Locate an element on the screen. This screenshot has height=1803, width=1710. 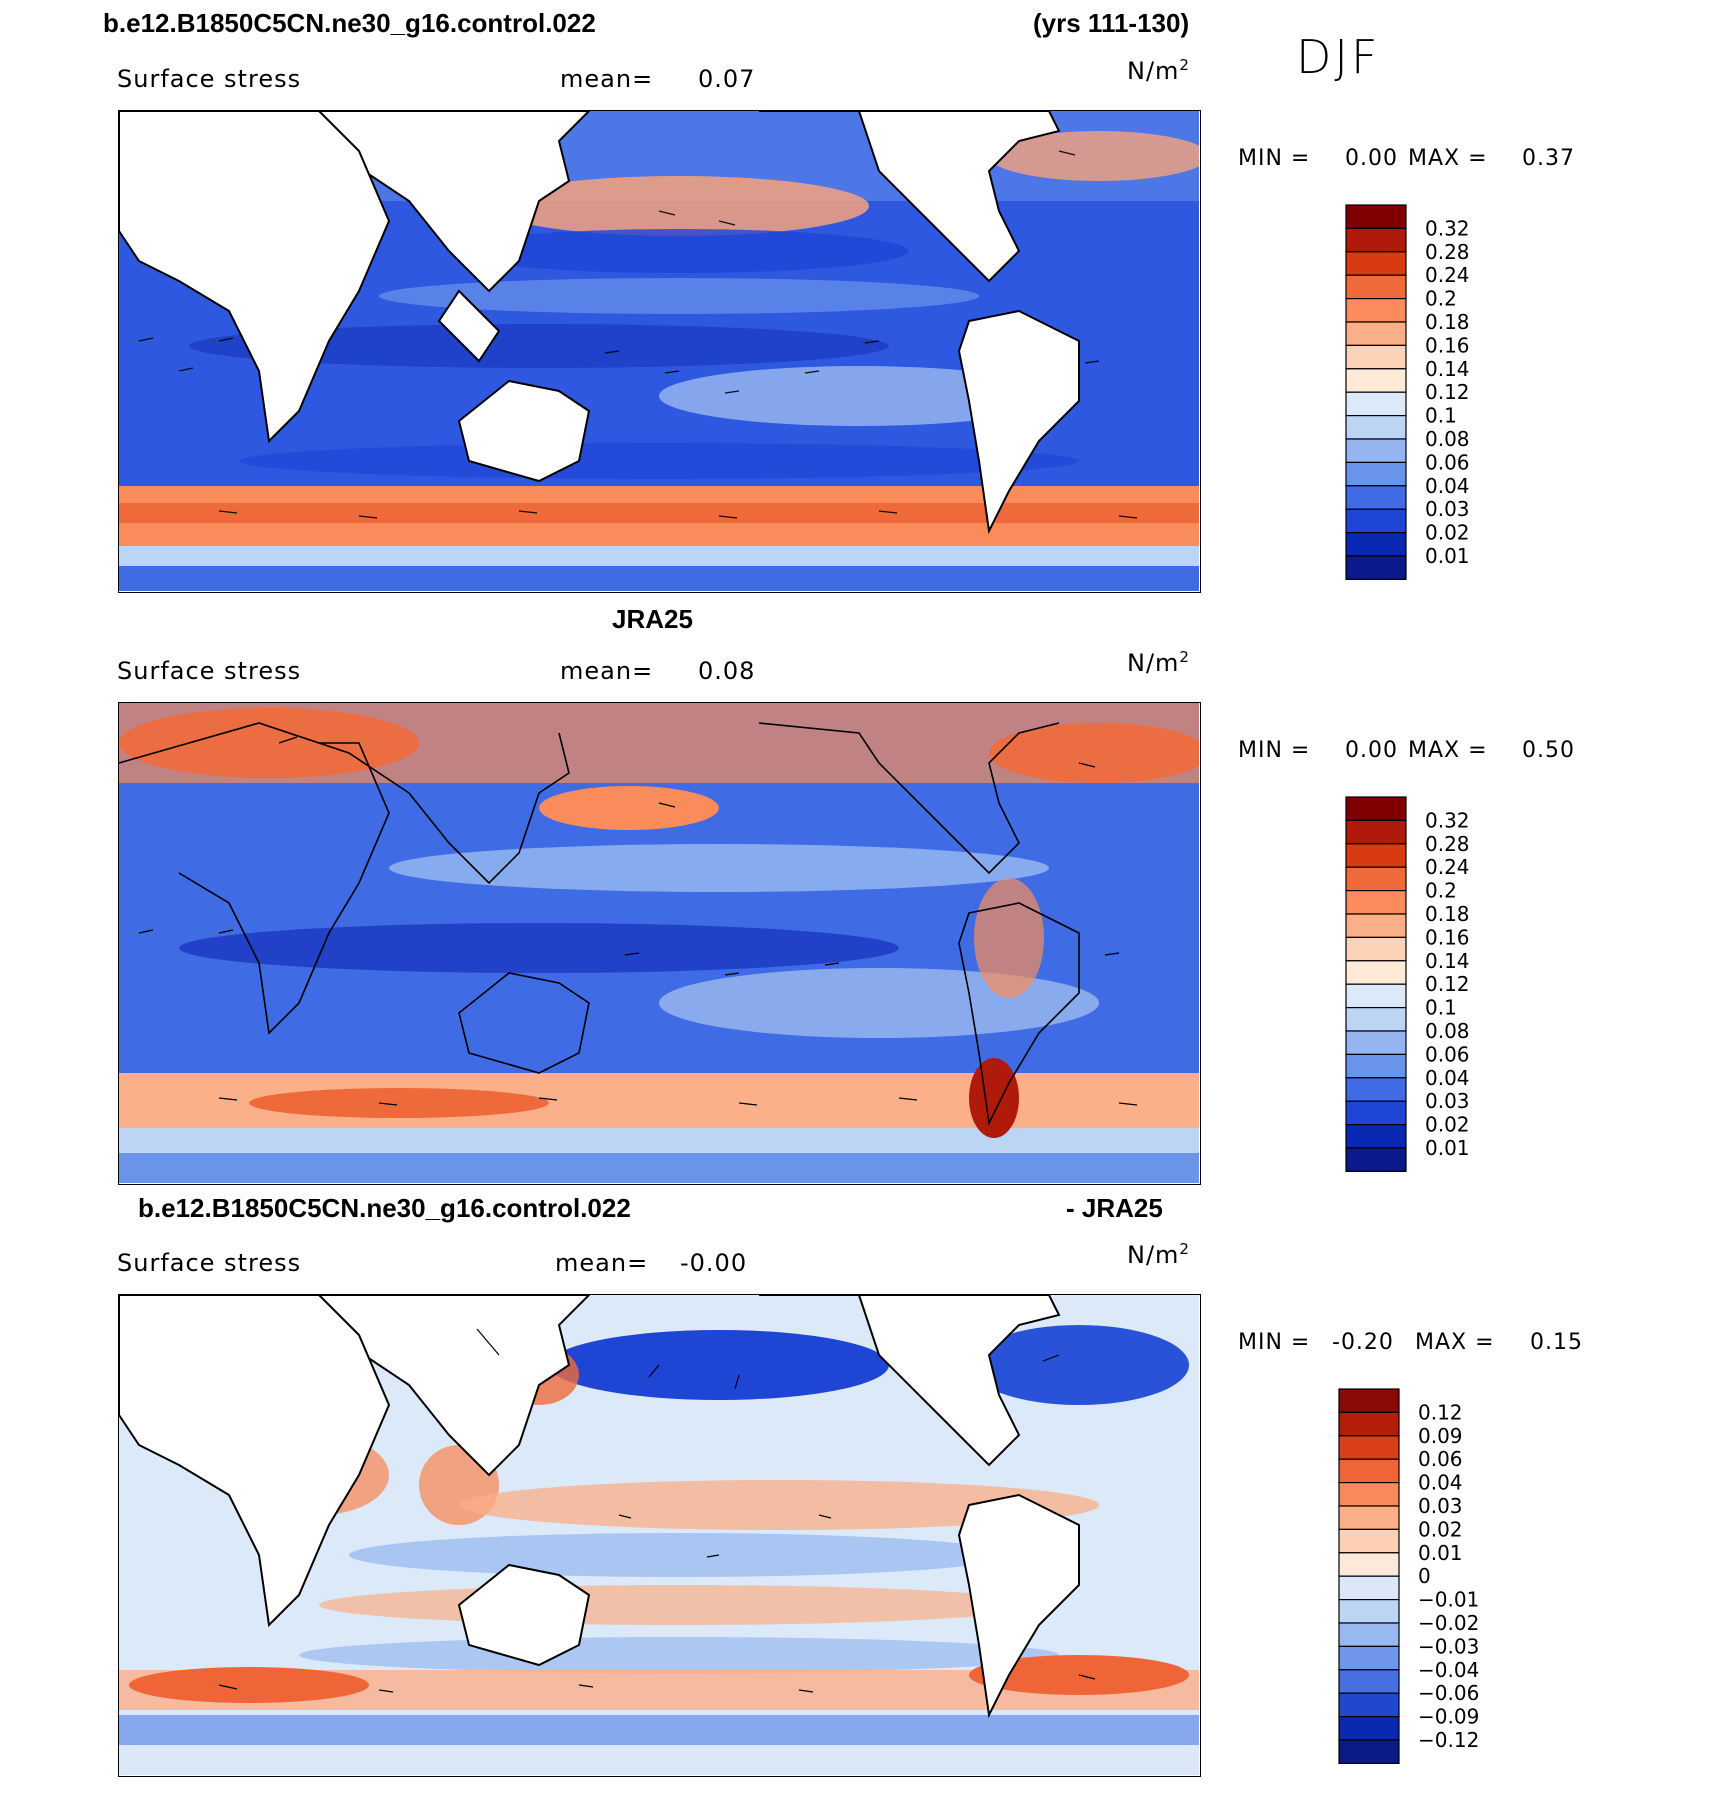
panel1-mean-value: 0.07 is located at coordinates (727, 79).